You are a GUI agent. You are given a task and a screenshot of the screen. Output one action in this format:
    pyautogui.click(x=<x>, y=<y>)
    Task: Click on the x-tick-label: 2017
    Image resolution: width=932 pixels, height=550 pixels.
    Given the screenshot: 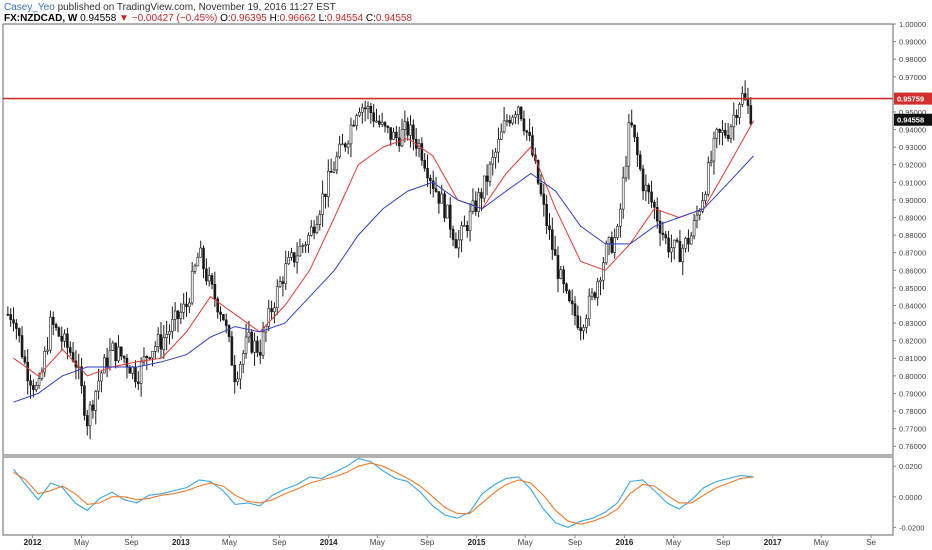 What is the action you would take?
    pyautogui.click(x=773, y=542)
    